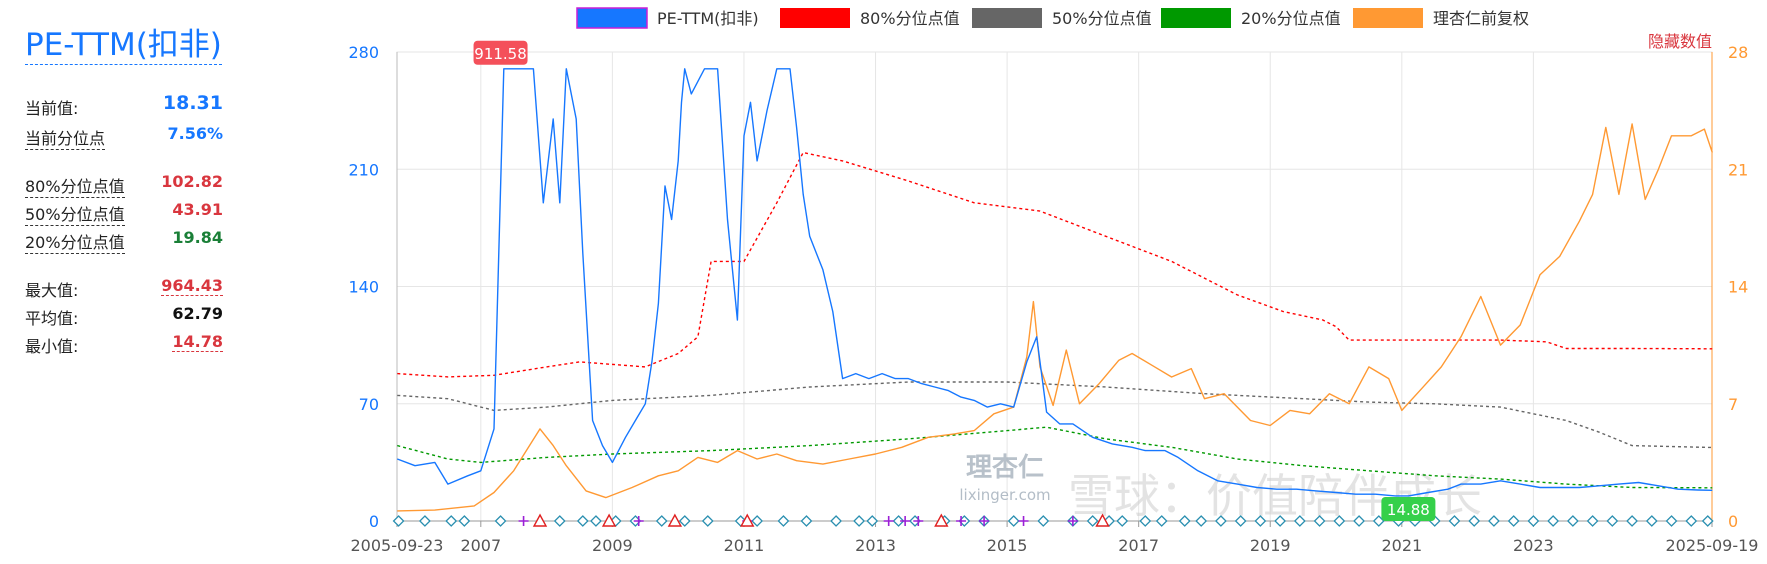  What do you see at coordinates (75, 185) in the screenshot?
I see `stat-label: 80%分位点值` at bounding box center [75, 185].